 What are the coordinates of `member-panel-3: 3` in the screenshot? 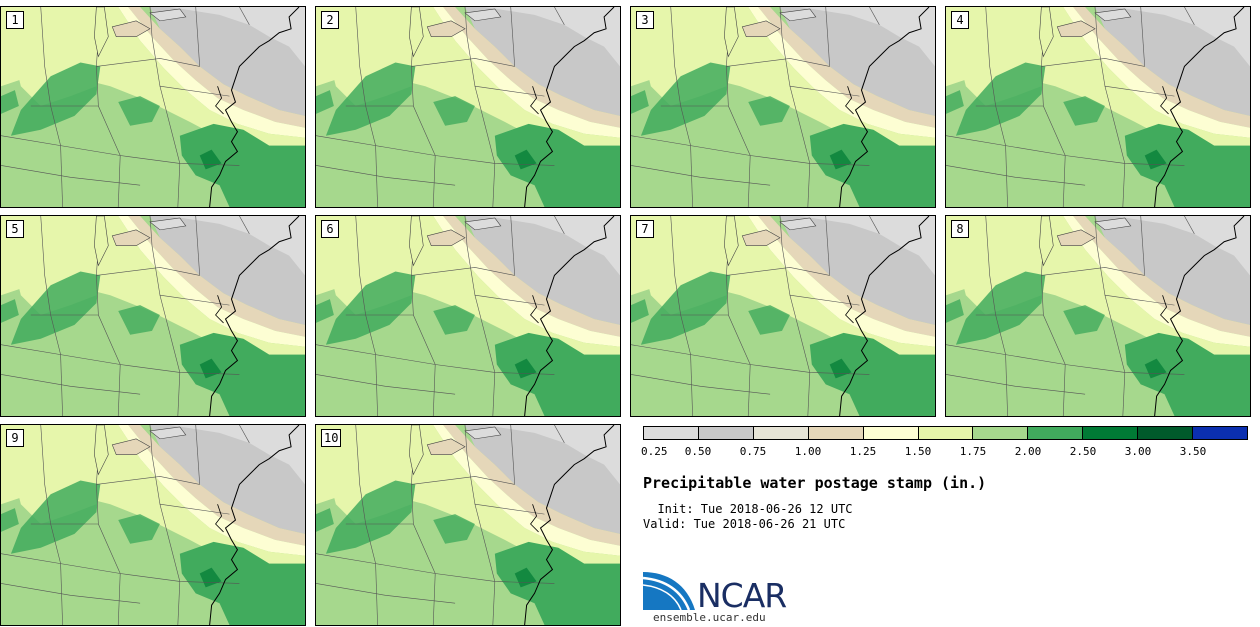 It's located at (783, 107).